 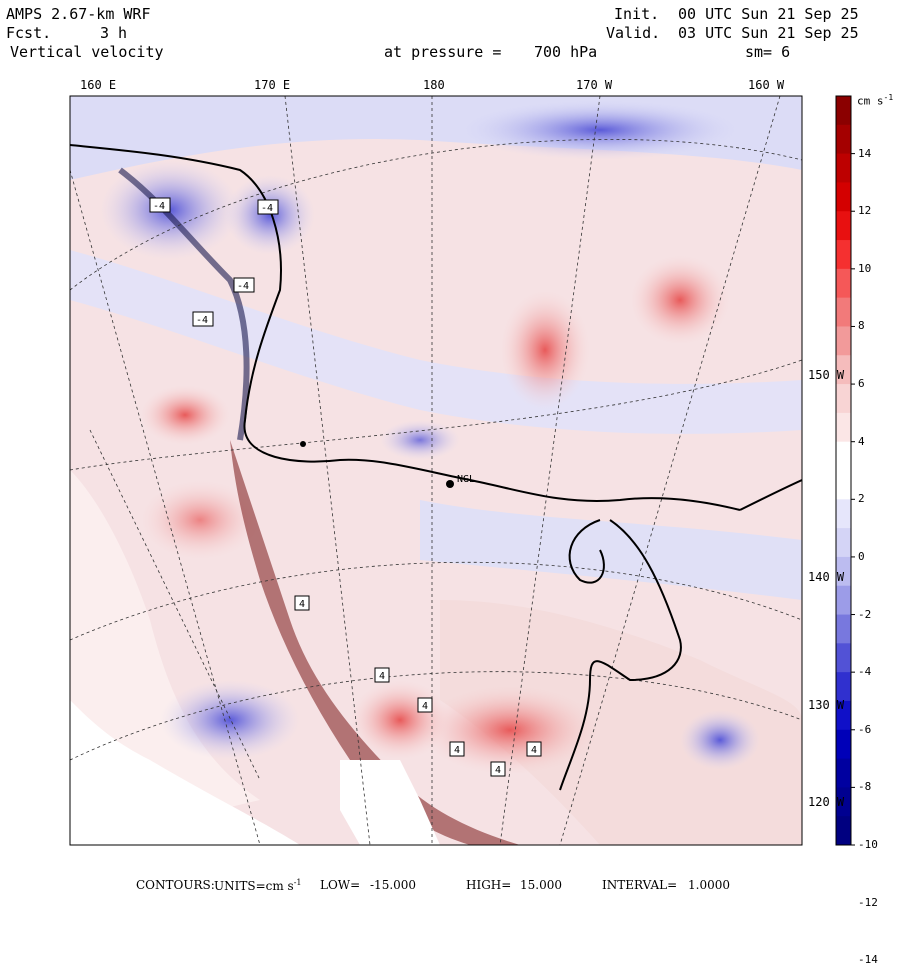 What do you see at coordinates (443, 52) in the screenshot?
I see `level-label: at pressure =` at bounding box center [443, 52].